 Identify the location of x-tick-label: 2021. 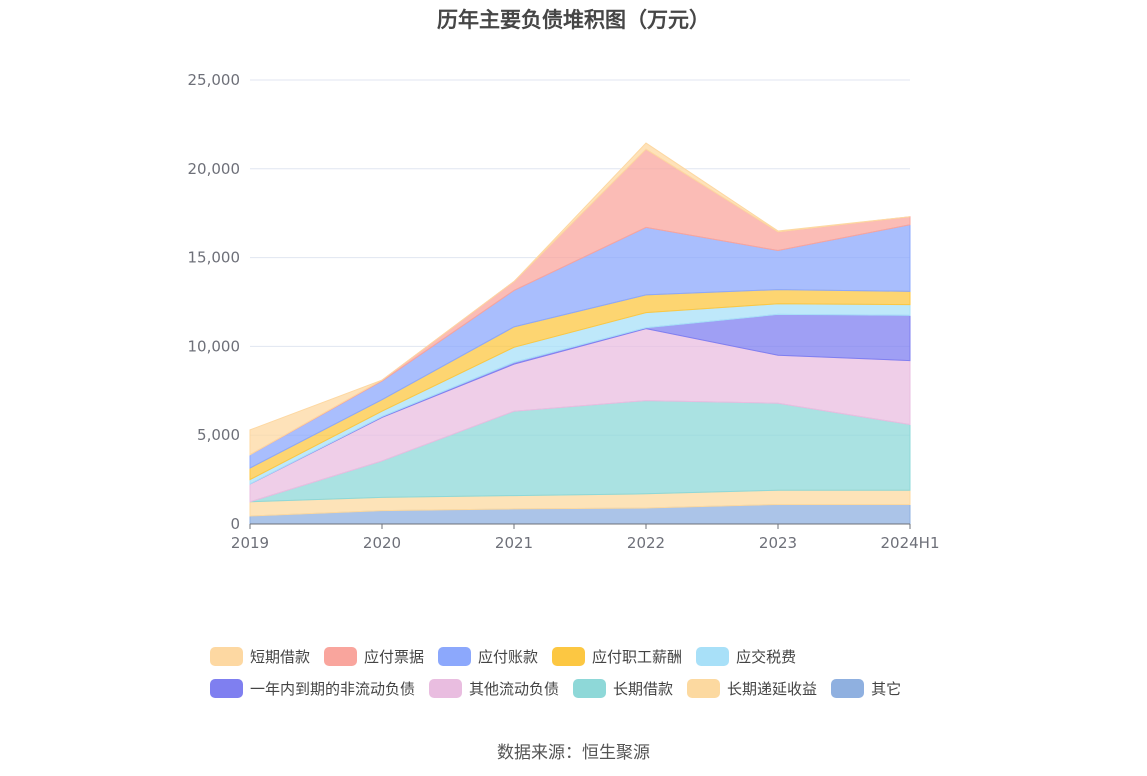
(514, 543).